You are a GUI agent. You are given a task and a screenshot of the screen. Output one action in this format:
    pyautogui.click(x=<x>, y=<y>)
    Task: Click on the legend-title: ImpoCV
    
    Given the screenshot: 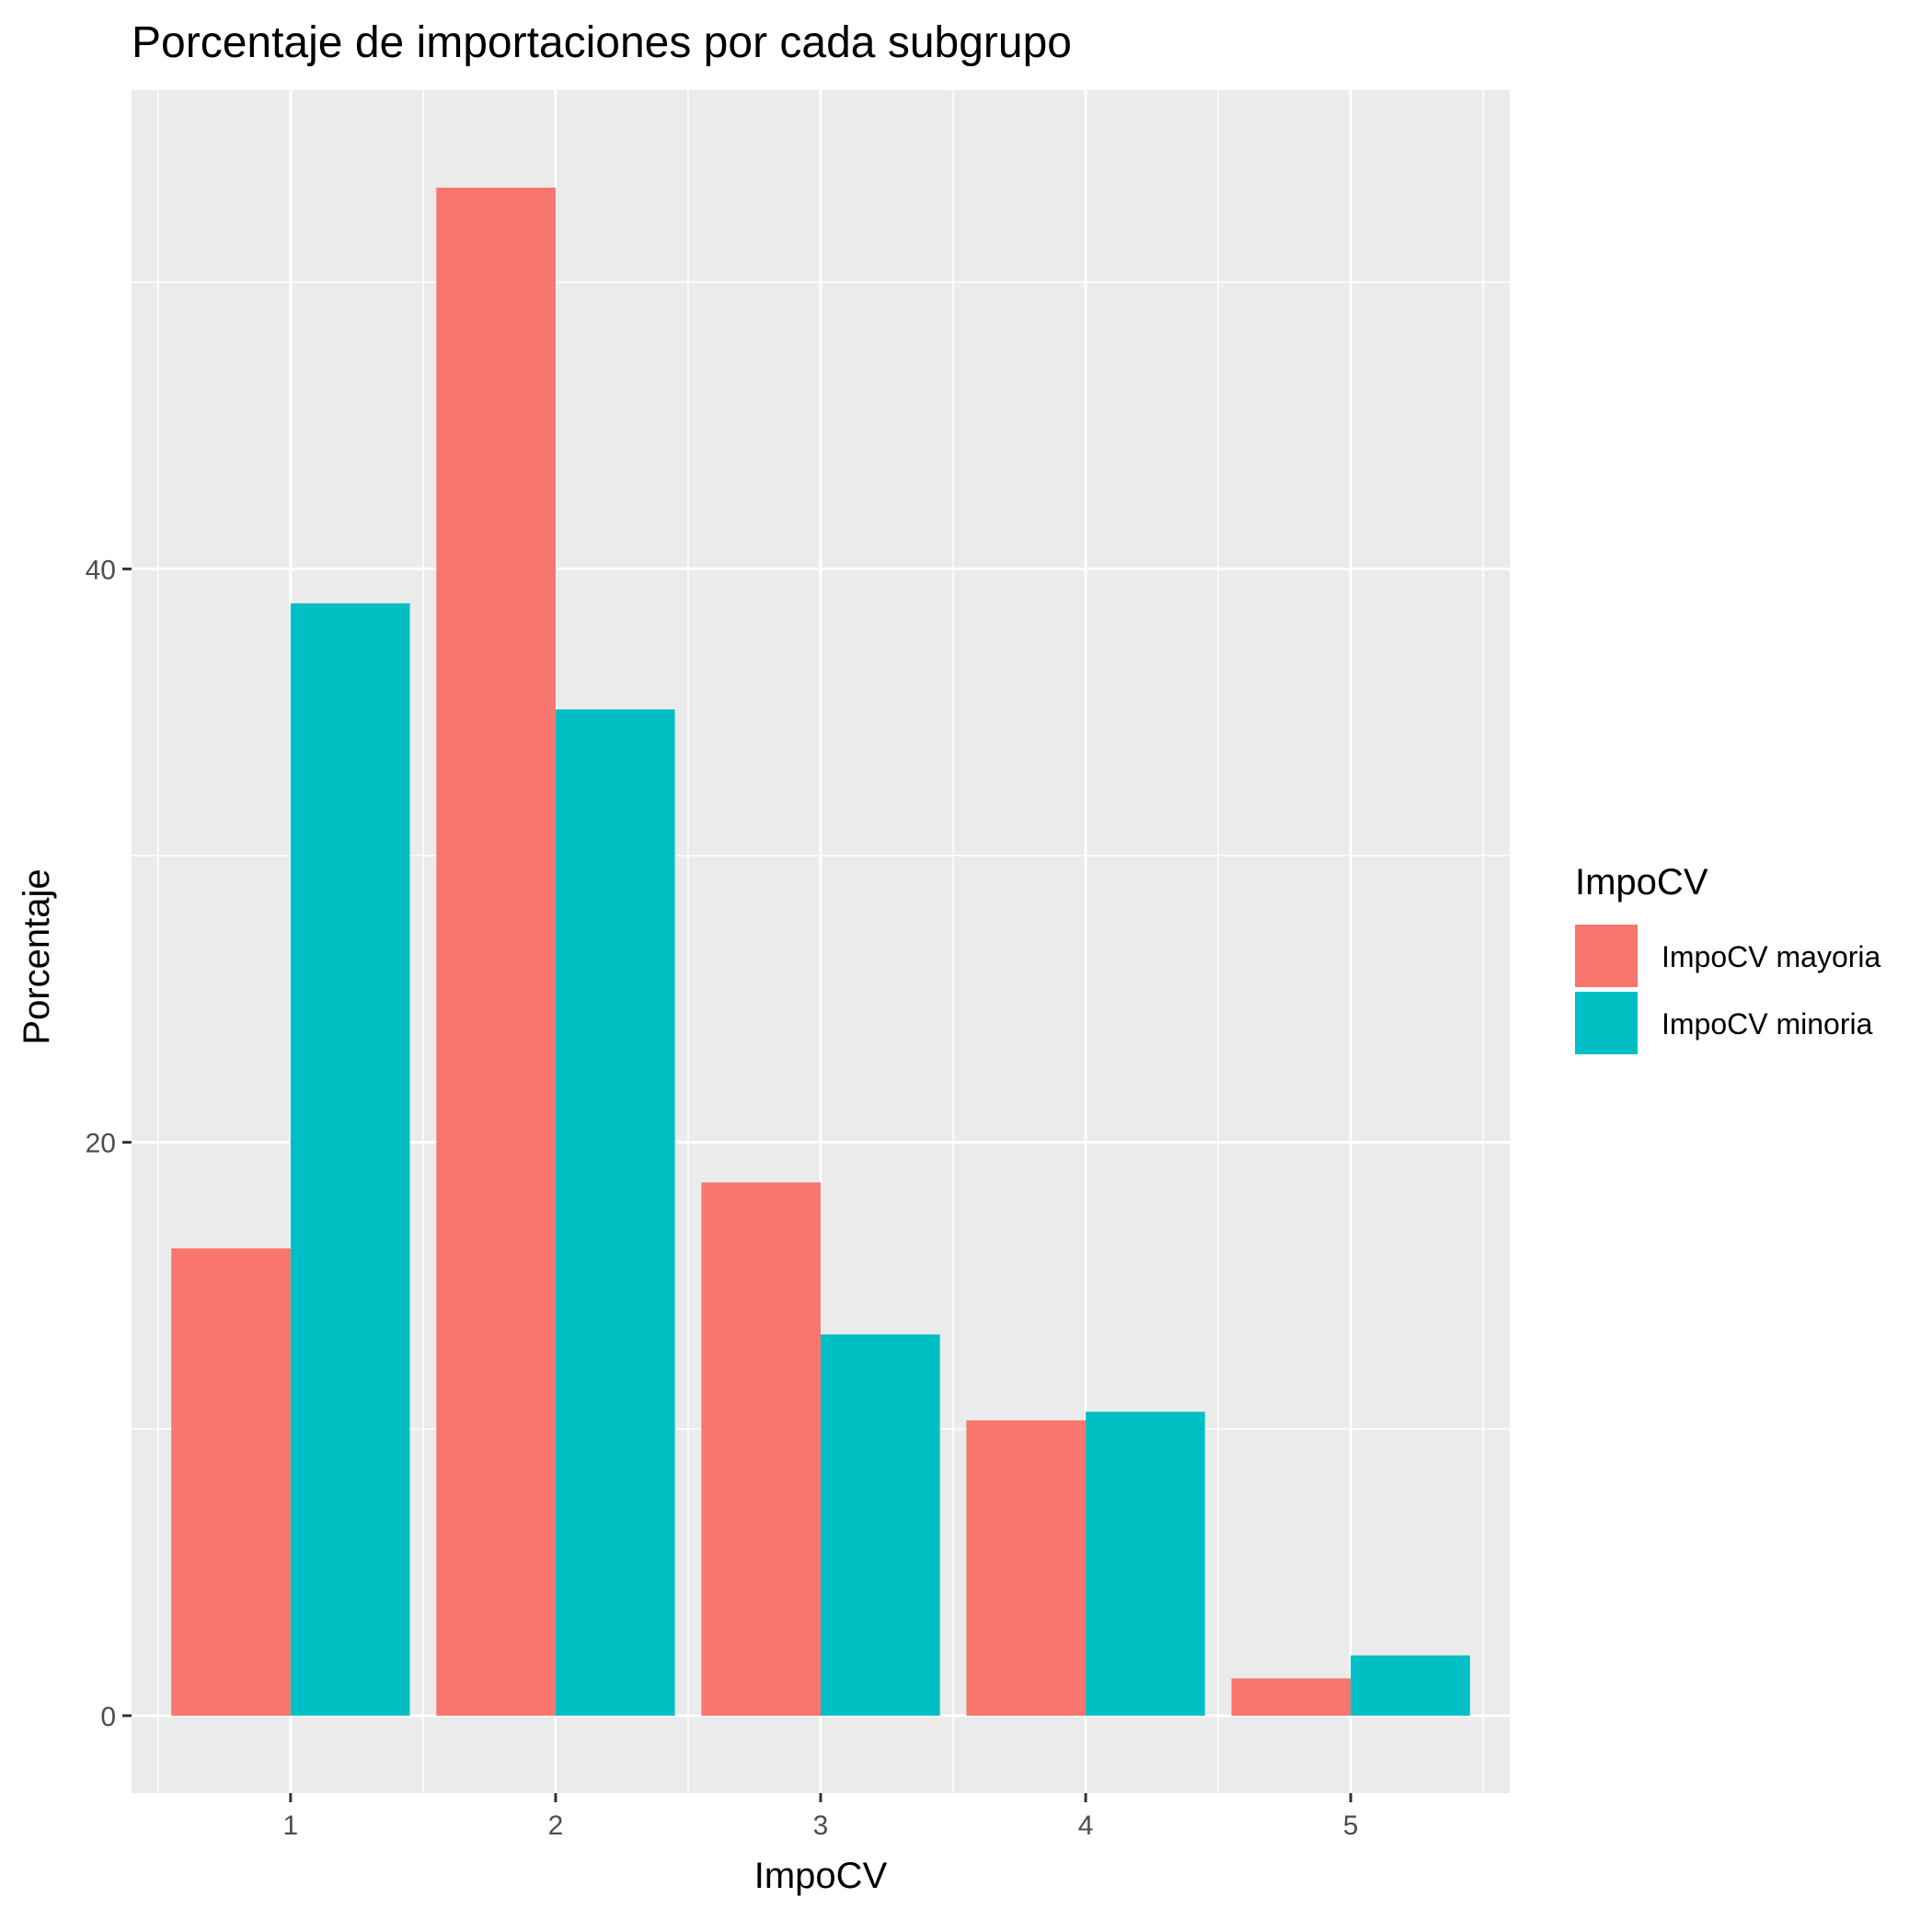 What is the action you would take?
    pyautogui.click(x=1641, y=882)
    